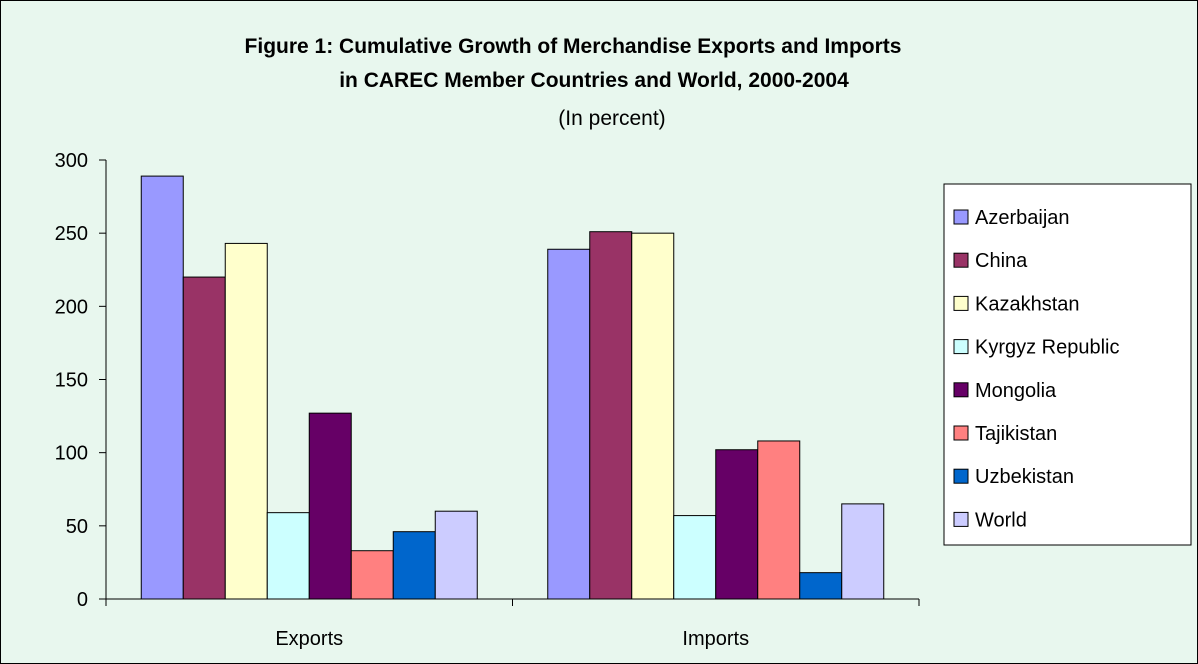 The width and height of the screenshot is (1198, 664). What do you see at coordinates (961, 347) in the screenshot?
I see `legend-swatch-kyrgyz-republic` at bounding box center [961, 347].